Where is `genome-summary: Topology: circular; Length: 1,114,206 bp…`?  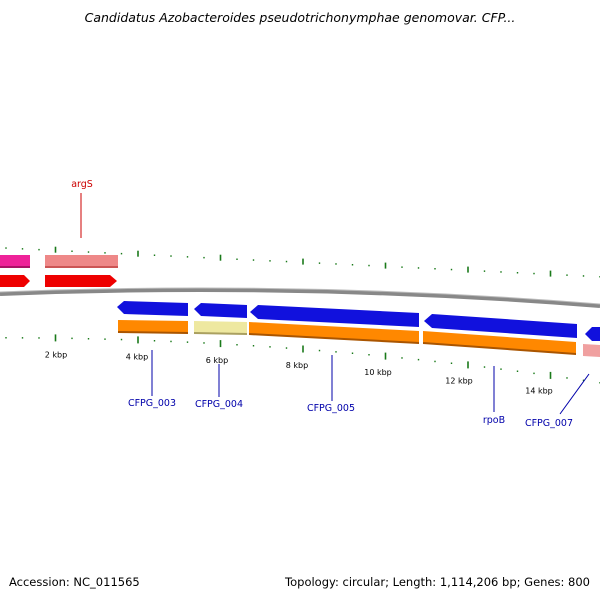
genome-summary: Topology: circular; Length: 1,114,206 bp… is located at coordinates (437, 582).